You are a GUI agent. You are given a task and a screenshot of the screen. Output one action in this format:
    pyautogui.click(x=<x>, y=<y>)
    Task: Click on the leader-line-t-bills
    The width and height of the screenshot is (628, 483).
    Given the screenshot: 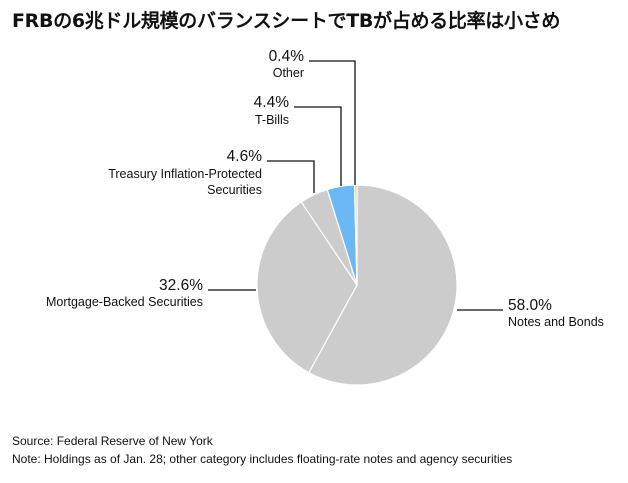 What is the action you would take?
    pyautogui.click(x=318, y=146)
    